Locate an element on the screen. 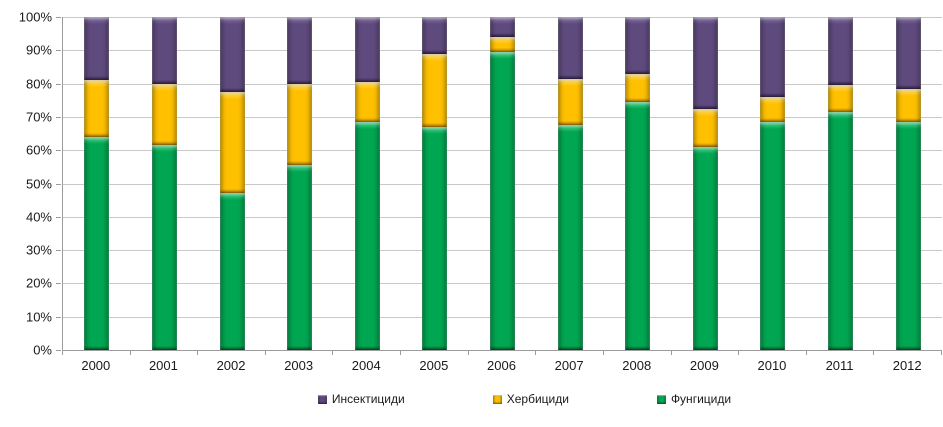 The image size is (943, 427). legend-entry-Хербициди: Хербициди is located at coordinates (530, 399).